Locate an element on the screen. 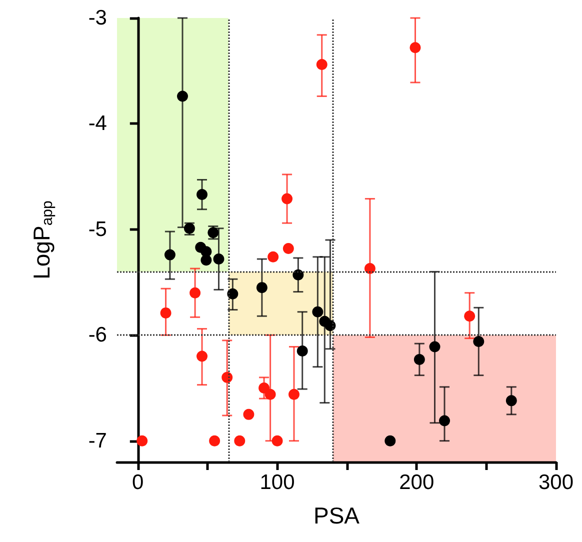 The width and height of the screenshot is (582, 542). y-tick-label: -5 is located at coordinates (97, 229).